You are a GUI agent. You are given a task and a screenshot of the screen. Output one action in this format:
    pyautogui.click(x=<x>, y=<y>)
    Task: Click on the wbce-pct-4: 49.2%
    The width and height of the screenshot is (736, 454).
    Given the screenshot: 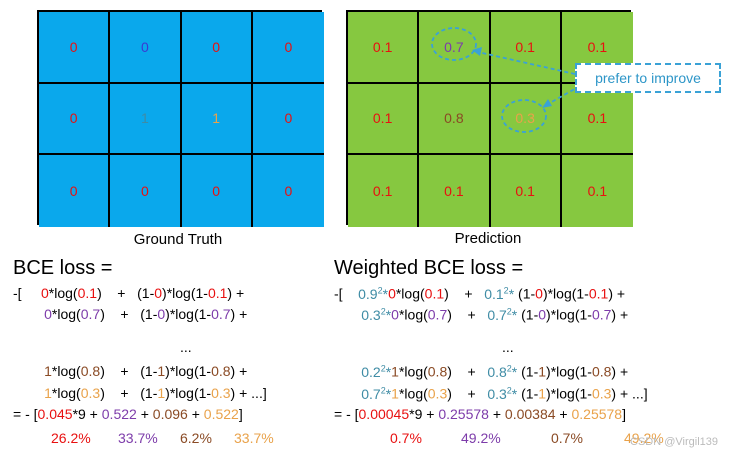 What is the action you would take?
    pyautogui.click(x=644, y=438)
    